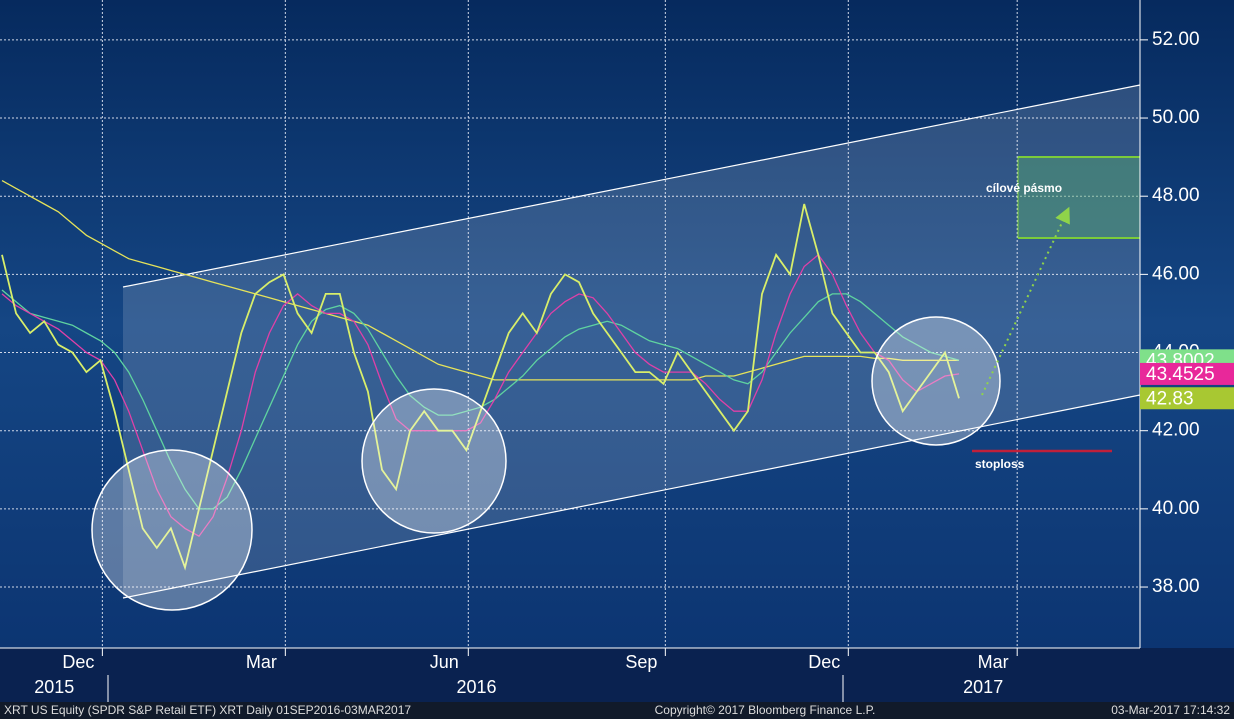 The image size is (1234, 719). Describe the element at coordinates (1176, 430) in the screenshot. I see `y-tick-label: 42.00` at that location.